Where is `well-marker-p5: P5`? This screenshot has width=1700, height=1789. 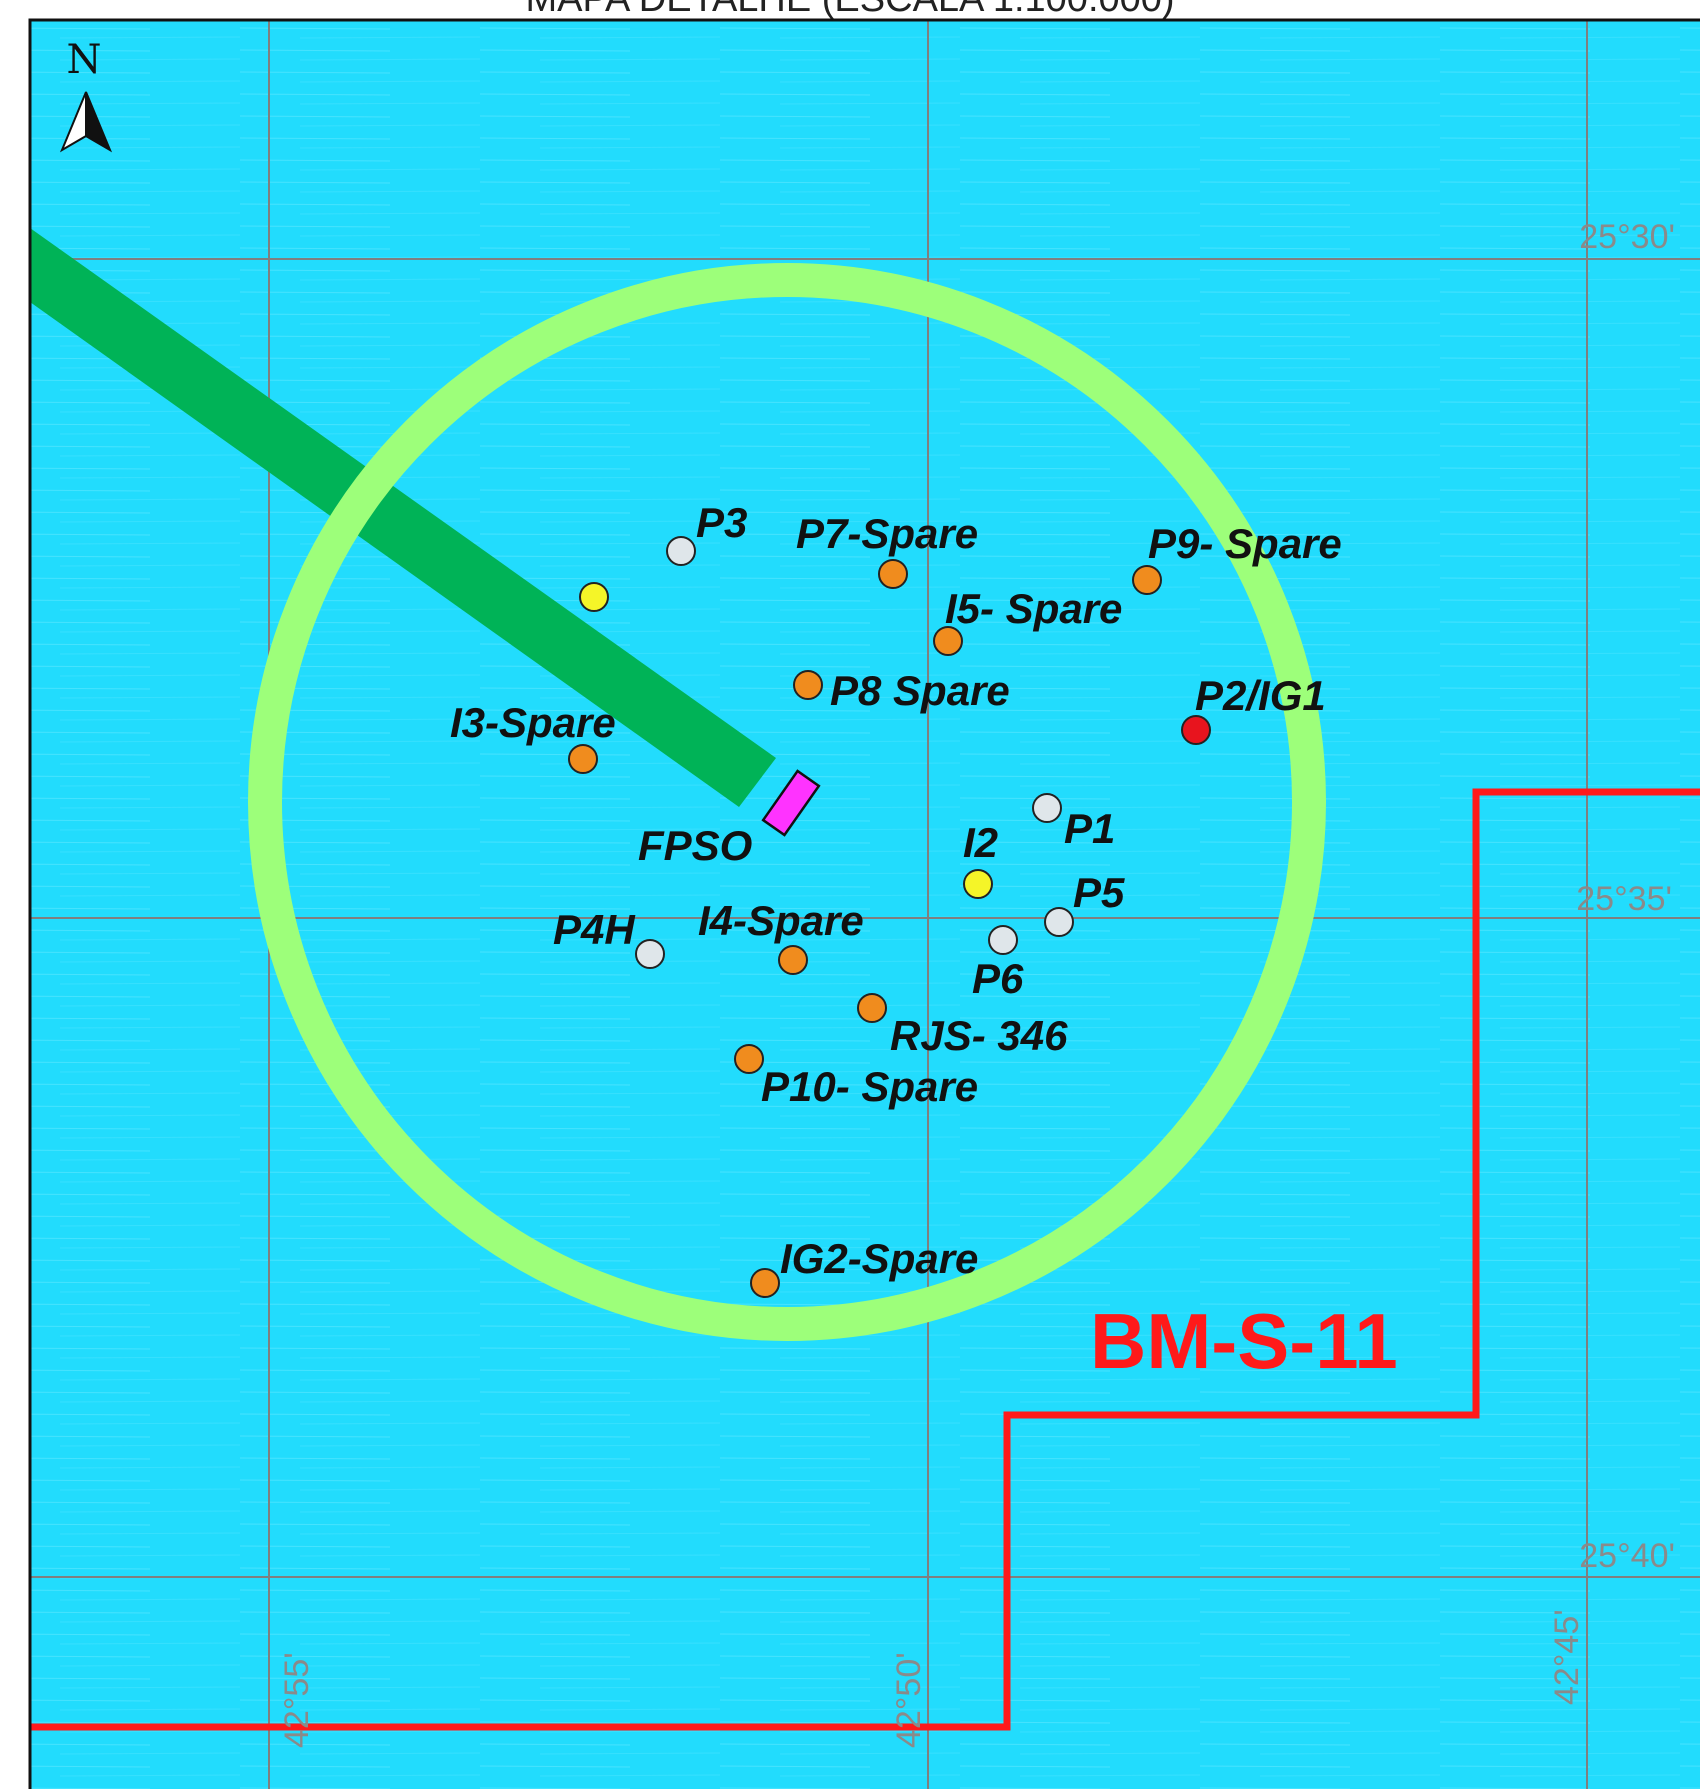
well-marker-p5: P5 is located at coordinates (1084, 903).